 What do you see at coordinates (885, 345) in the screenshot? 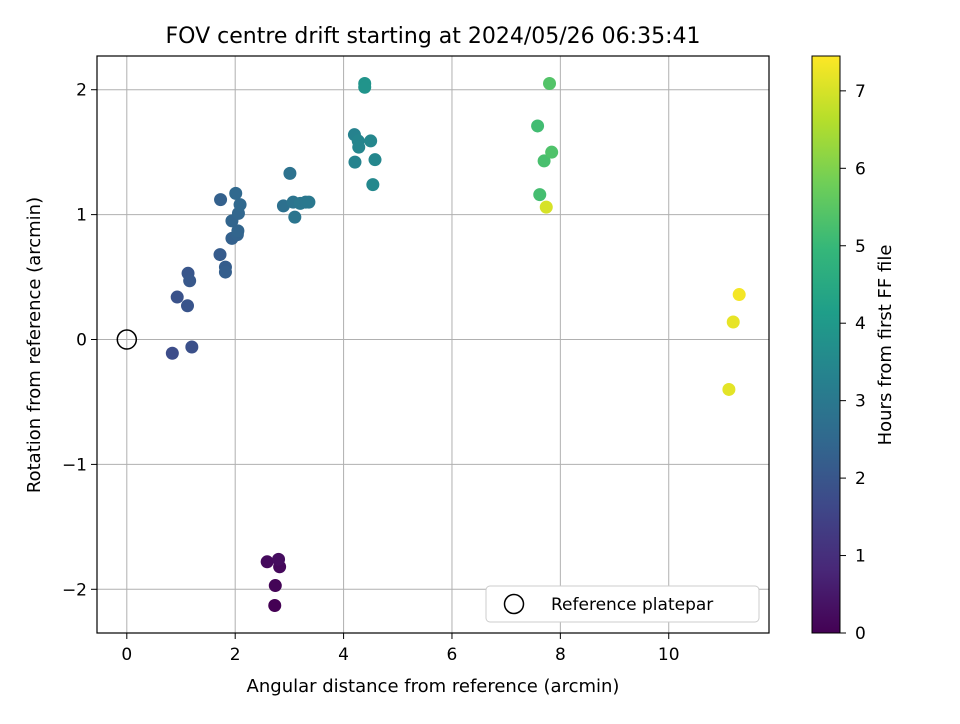
I see `colorbar-label: Hours from first FF file` at bounding box center [885, 345].